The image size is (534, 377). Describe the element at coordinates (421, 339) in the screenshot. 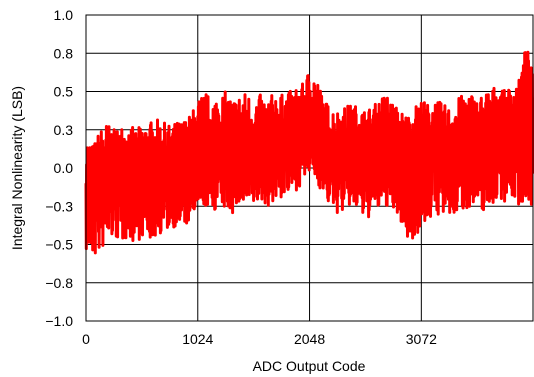

I see `x-tick-label: 3072` at that location.